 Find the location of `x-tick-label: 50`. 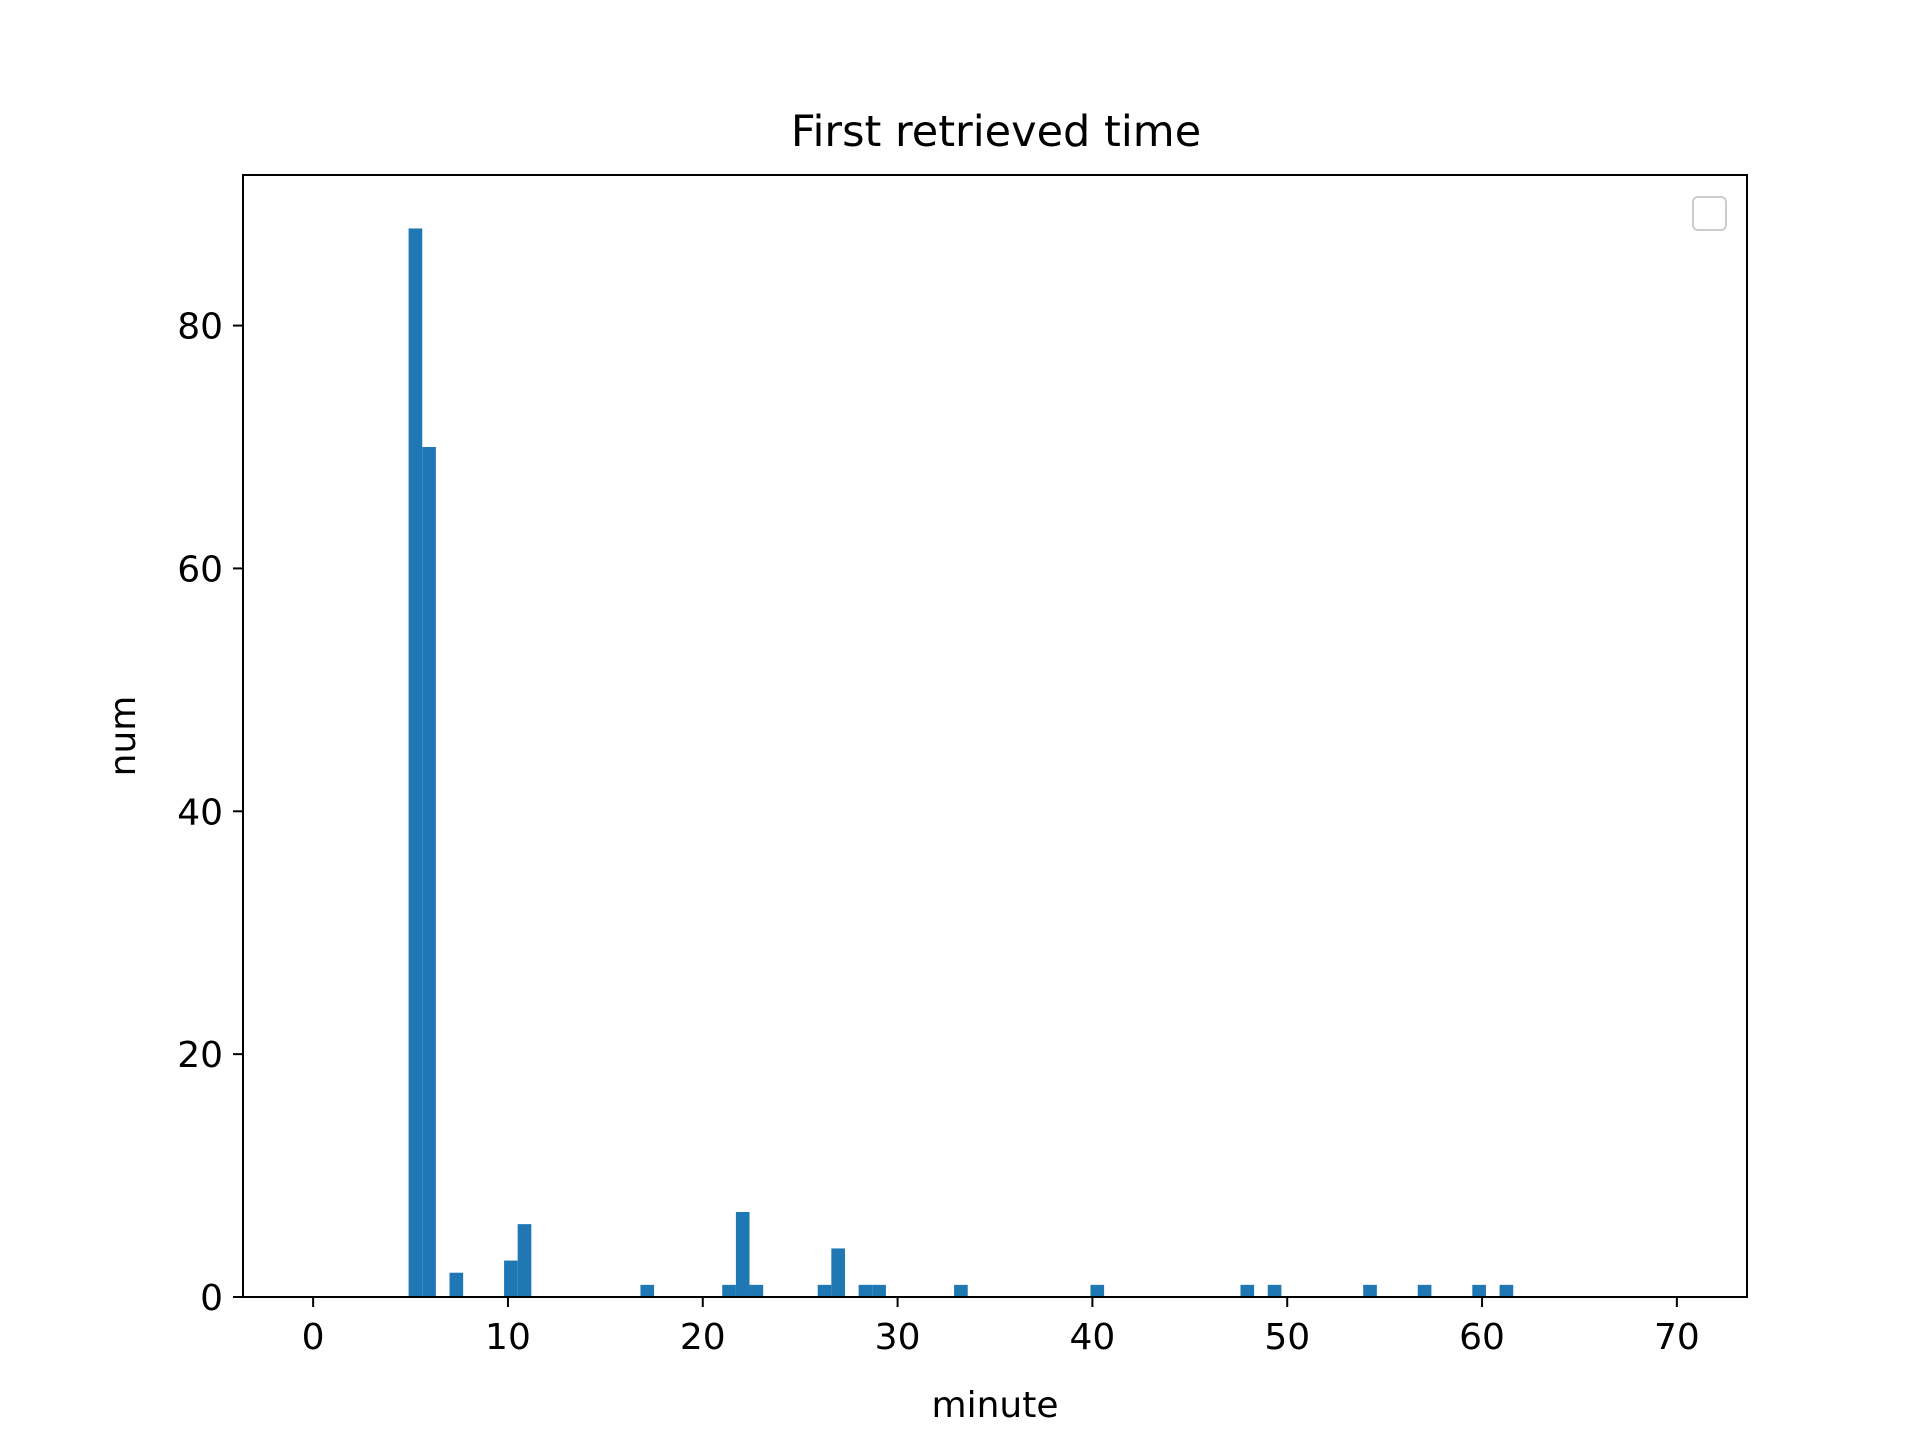

x-tick-label: 50 is located at coordinates (1287, 1337).